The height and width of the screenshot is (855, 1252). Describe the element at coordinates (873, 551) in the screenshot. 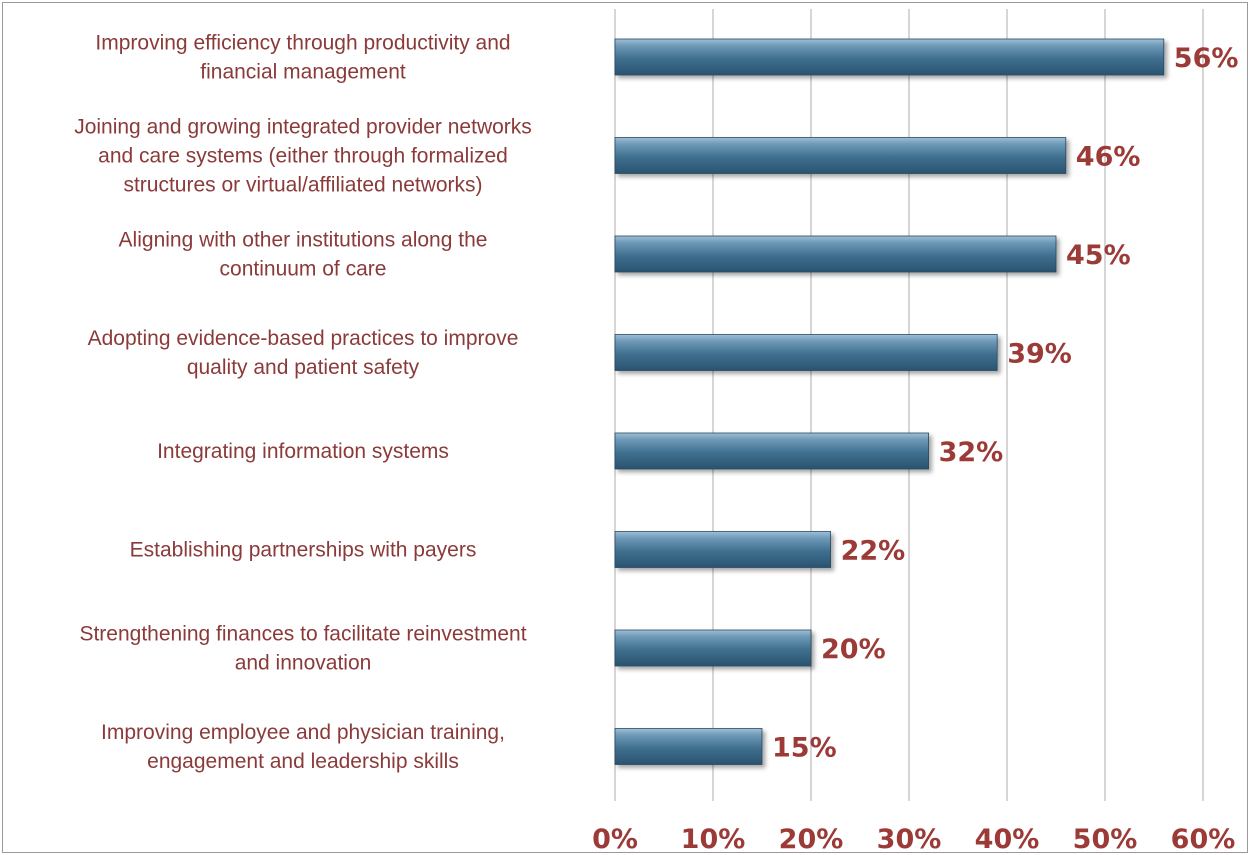

I see `bar-value-label: 22%` at that location.